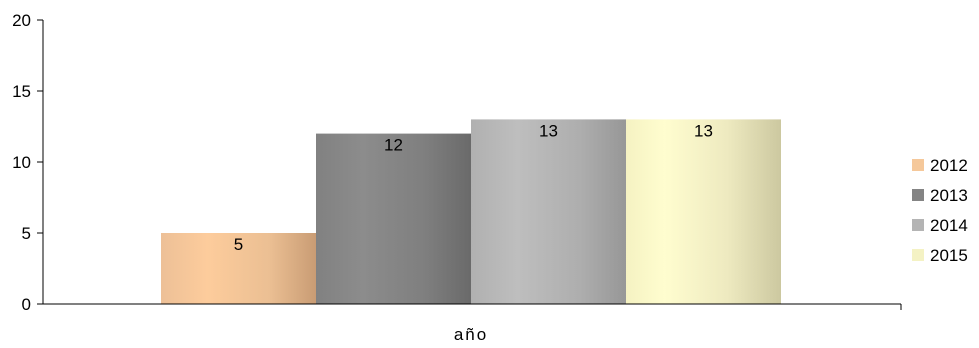  I want to click on legend-swatch-2014, so click(918, 225).